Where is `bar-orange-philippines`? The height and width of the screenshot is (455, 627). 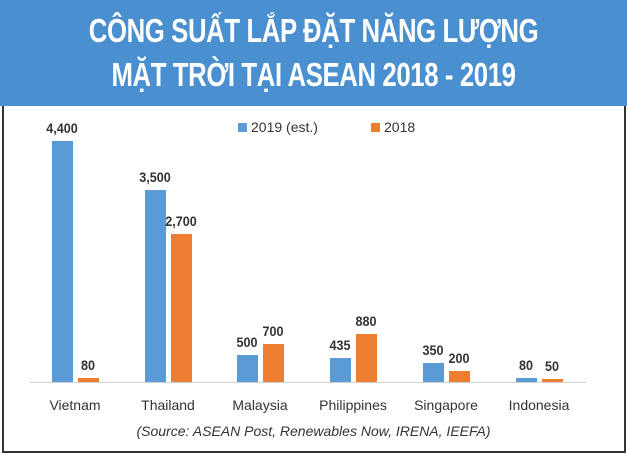 bar-orange-philippines is located at coordinates (366, 358).